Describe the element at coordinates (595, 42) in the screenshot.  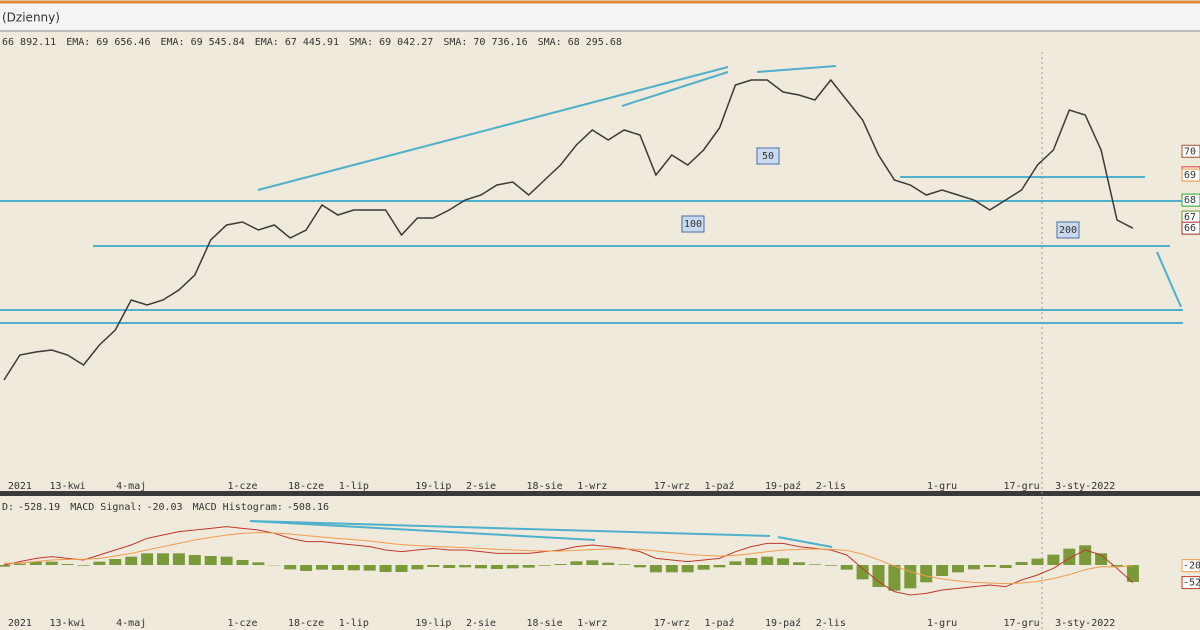
I see `legend-value: 68 295.68` at that location.